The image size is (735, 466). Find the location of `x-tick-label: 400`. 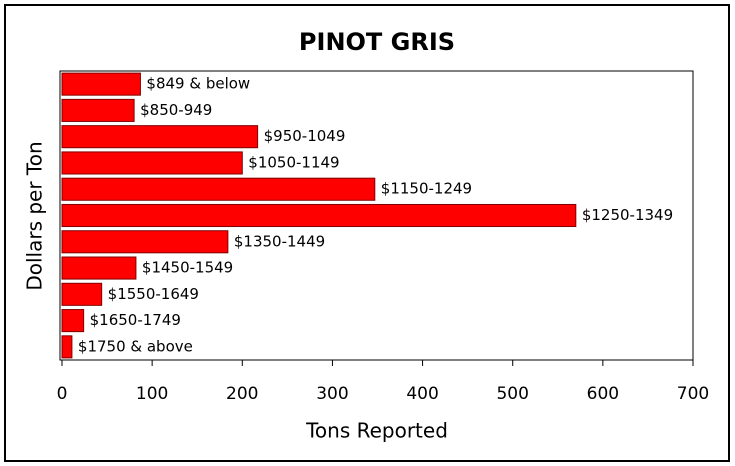

x-tick-label: 400 is located at coordinates (422, 394).